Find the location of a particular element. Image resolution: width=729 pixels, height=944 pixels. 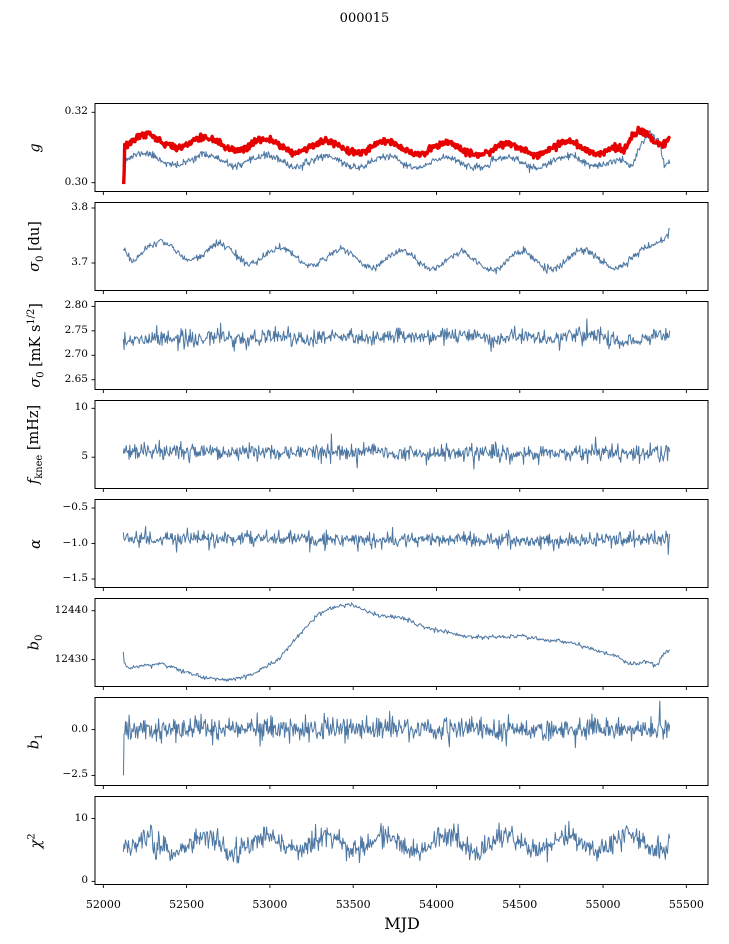

x-tick-label: 54000 is located at coordinates (436, 904).